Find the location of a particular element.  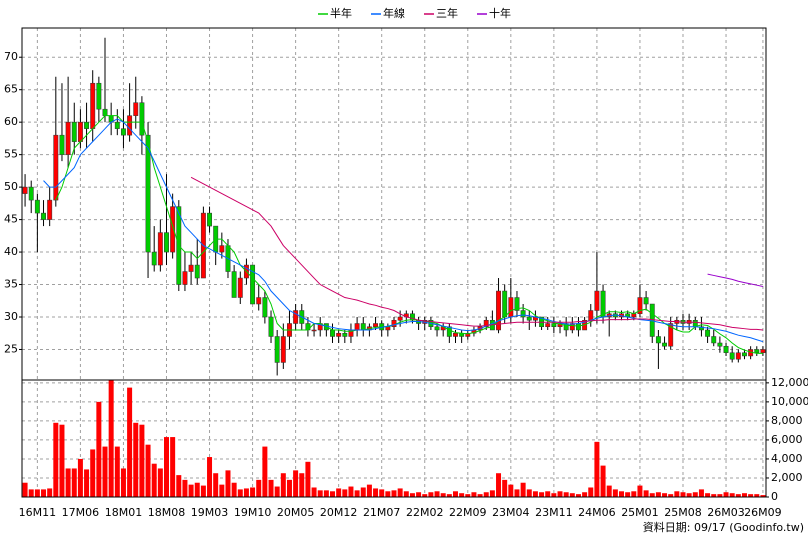

y-tick-label: 35 is located at coordinates (11, 284).